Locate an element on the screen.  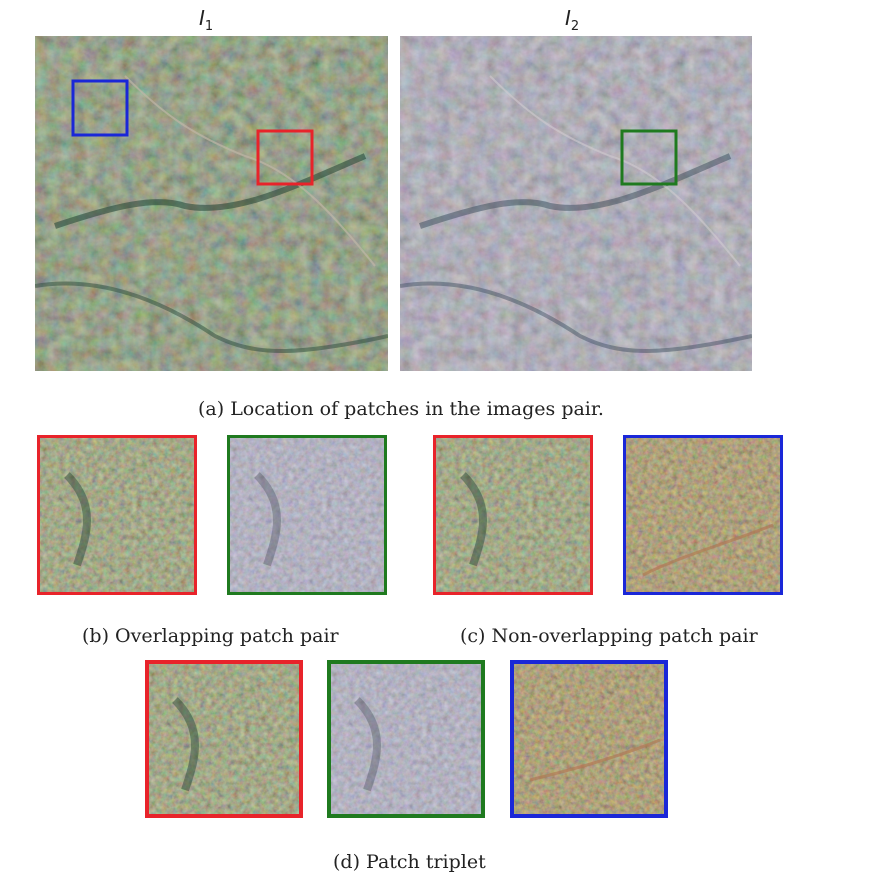
patch-d-blue is located at coordinates (589, 739).